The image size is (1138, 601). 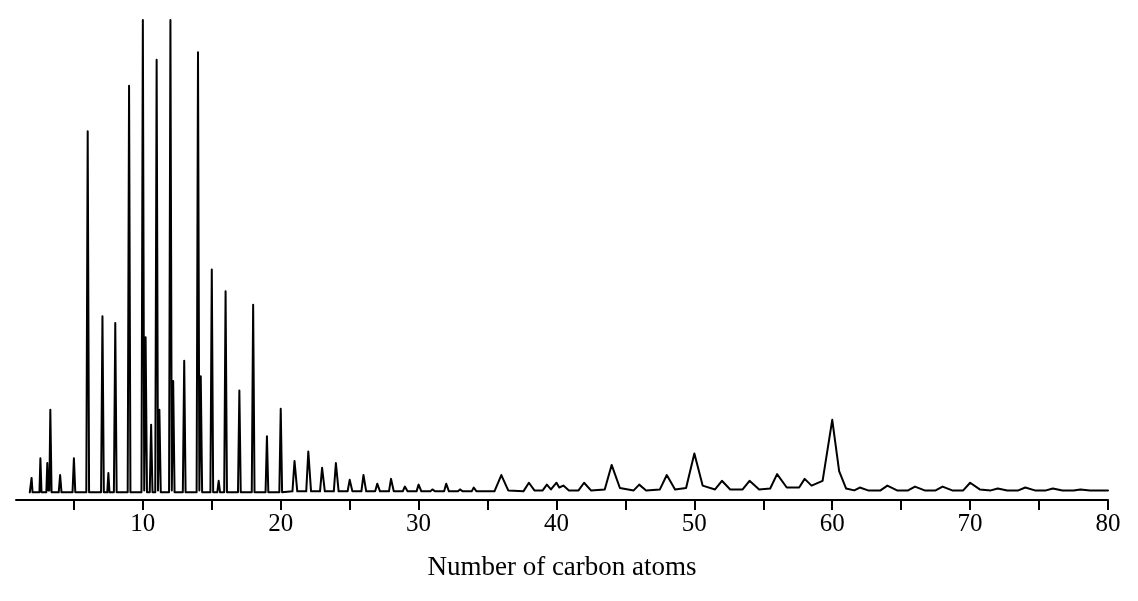 What do you see at coordinates (562, 565) in the screenshot?
I see `x-axis-title: Number of carbon atoms` at bounding box center [562, 565].